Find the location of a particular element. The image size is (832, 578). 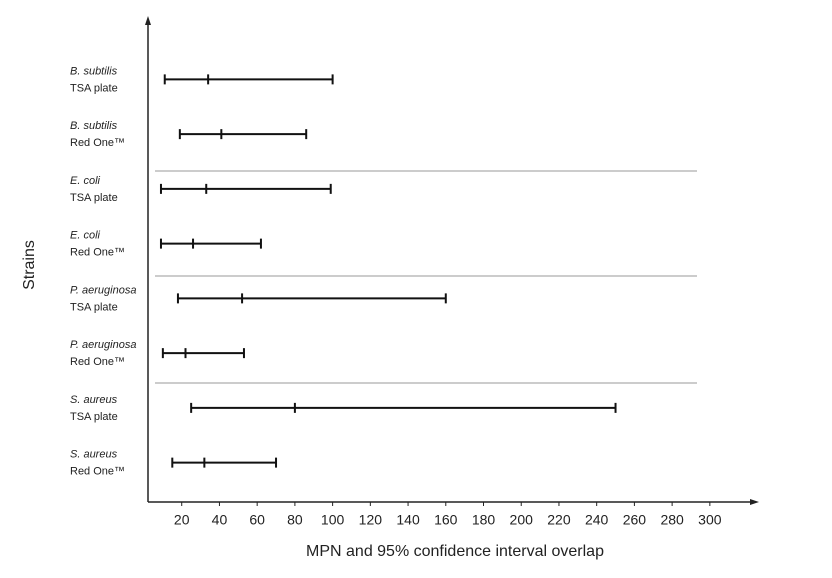

x-axis-arrow is located at coordinates (754, 502).